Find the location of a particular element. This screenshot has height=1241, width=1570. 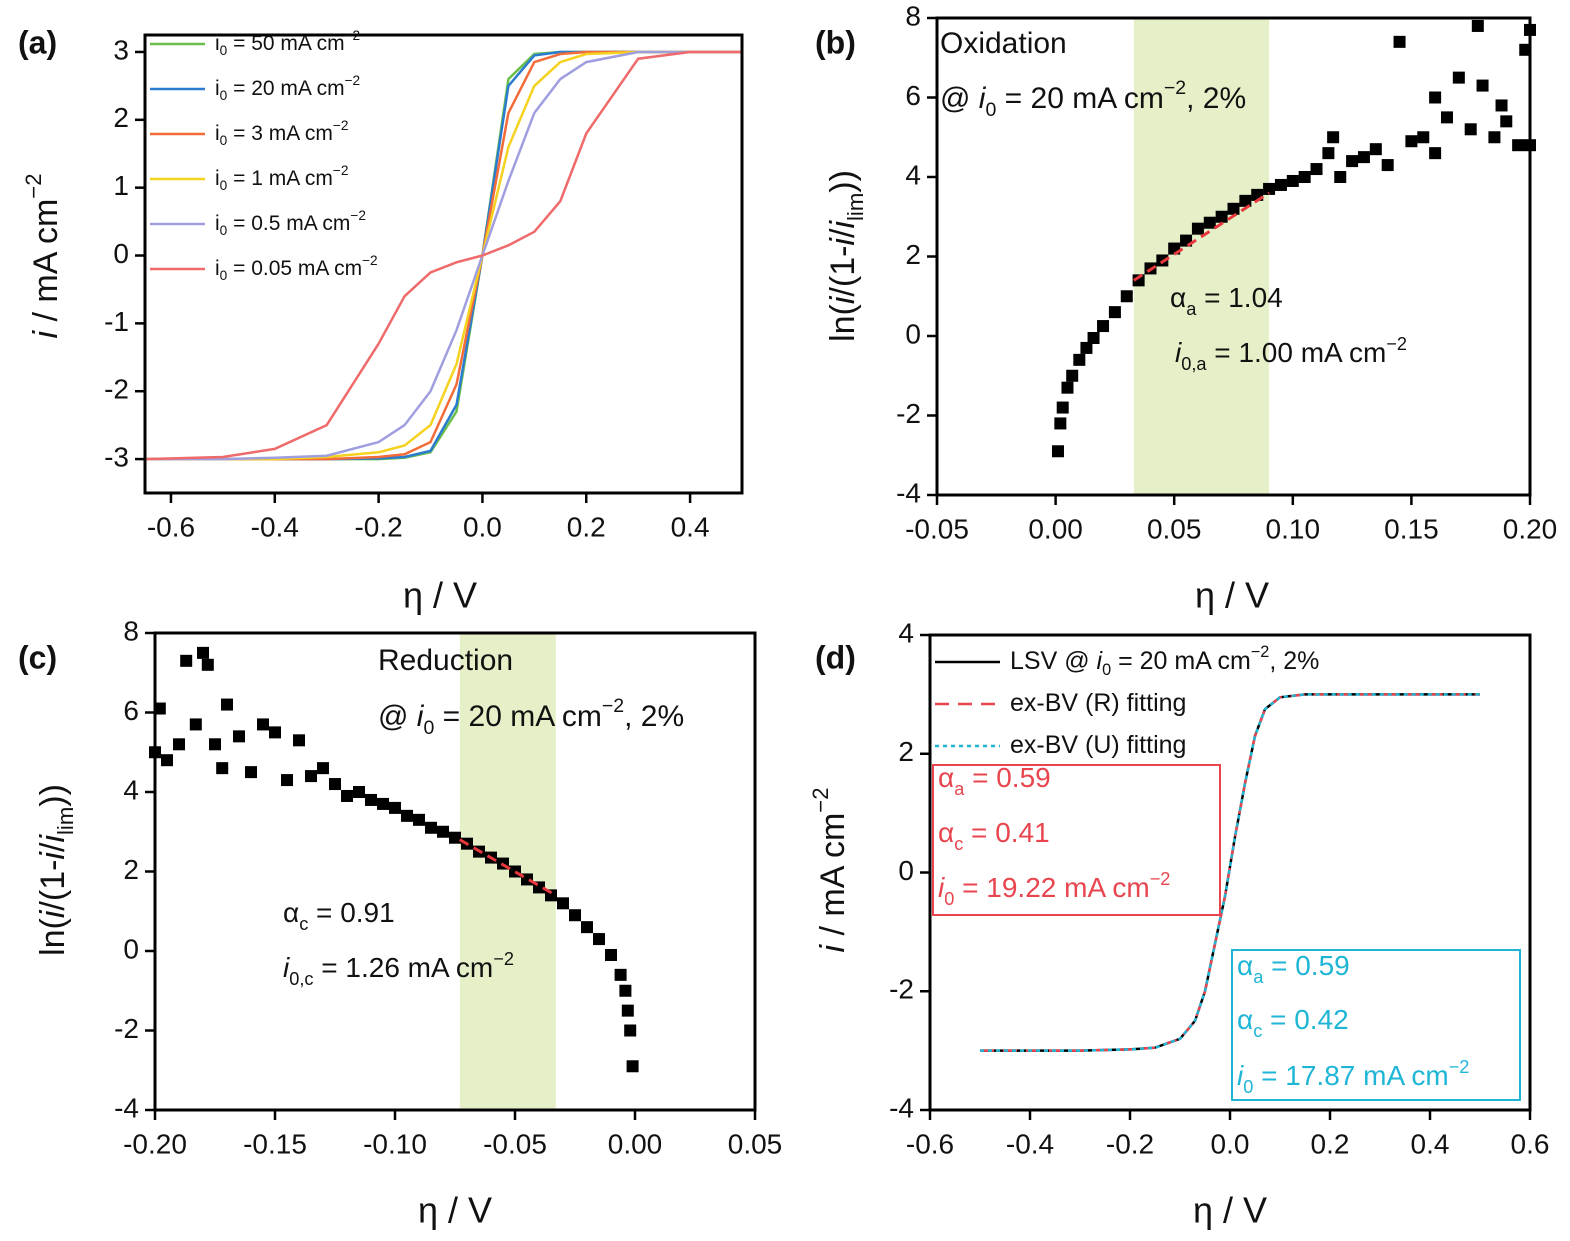

panel-label: (b) is located at coordinates (835, 42).